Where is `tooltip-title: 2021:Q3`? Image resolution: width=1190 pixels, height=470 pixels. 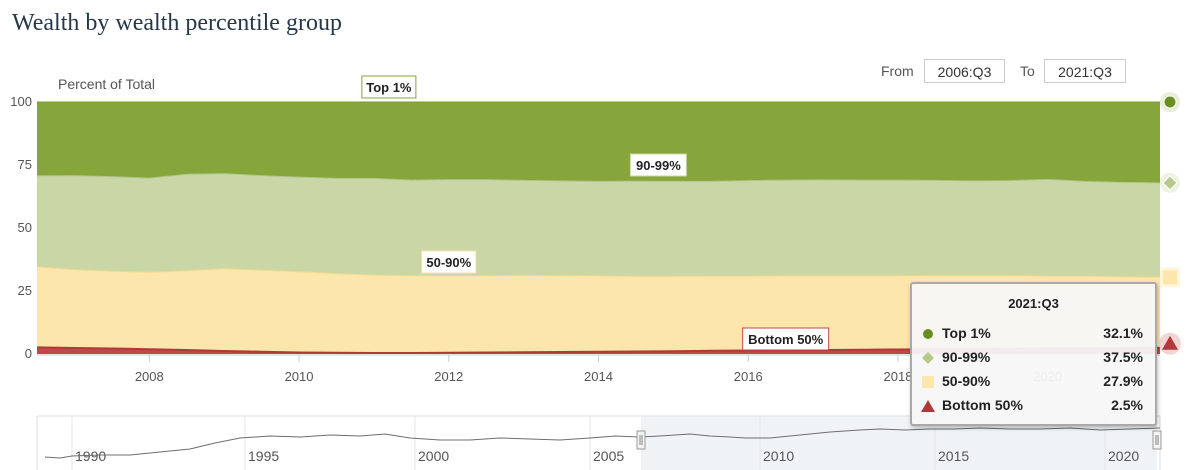
tooltip-title: 2021:Q3 is located at coordinates (1033, 303).